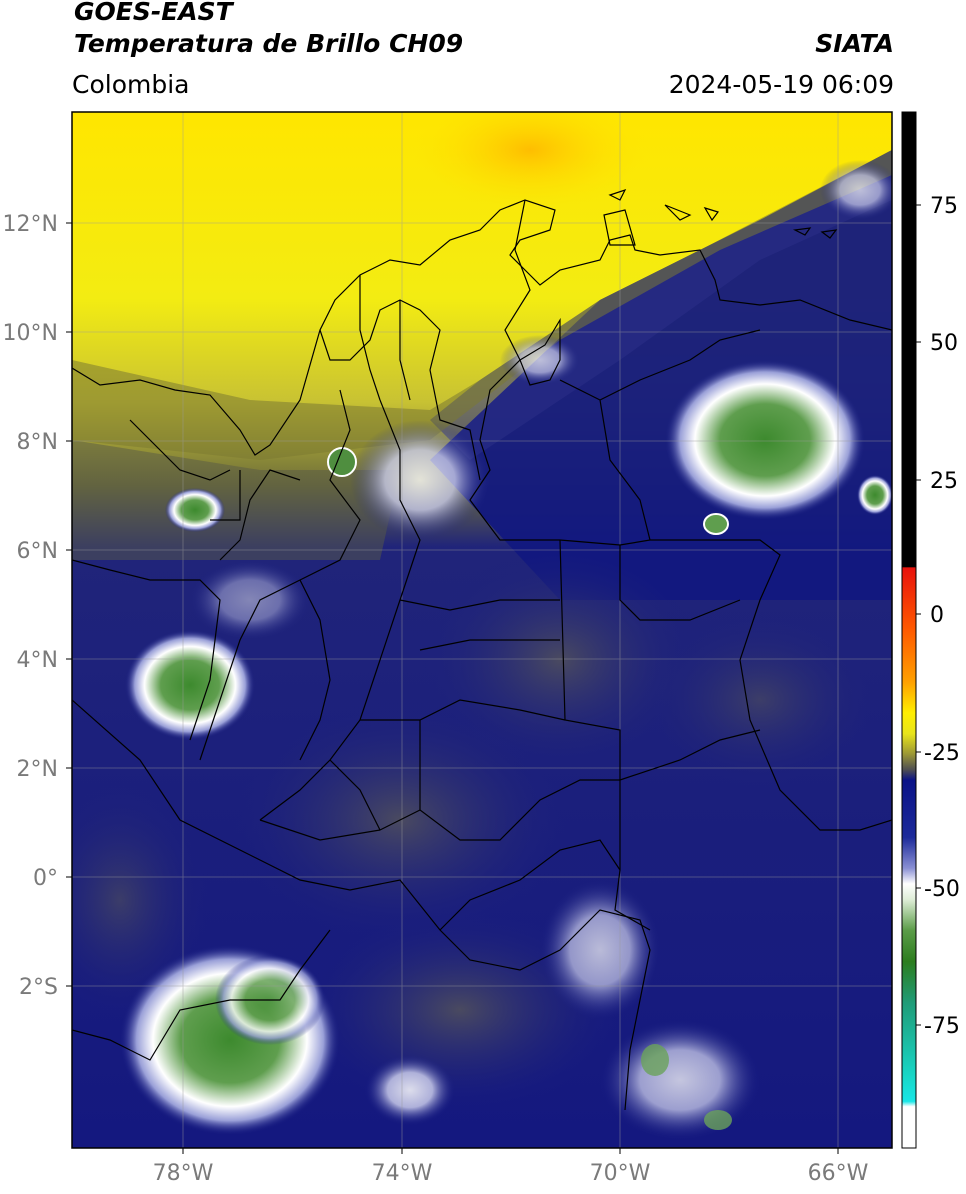 This screenshot has width=966, height=1194. Describe the element at coordinates (930, 630) in the screenshot. I see `colorbar: 75 50 25 0 -25 -50 -75` at that location.